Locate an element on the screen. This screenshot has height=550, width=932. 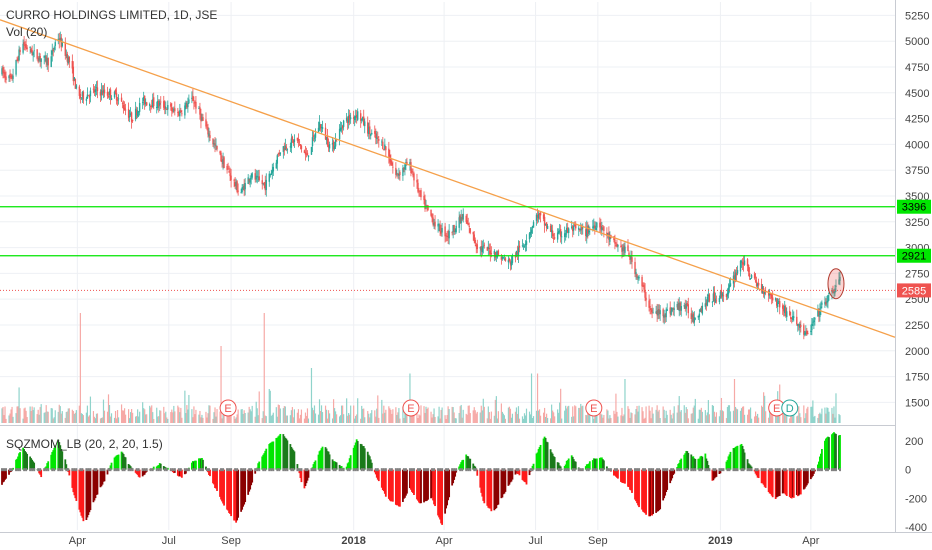
time-tick-label: Sep is located at coordinates (231, 541).